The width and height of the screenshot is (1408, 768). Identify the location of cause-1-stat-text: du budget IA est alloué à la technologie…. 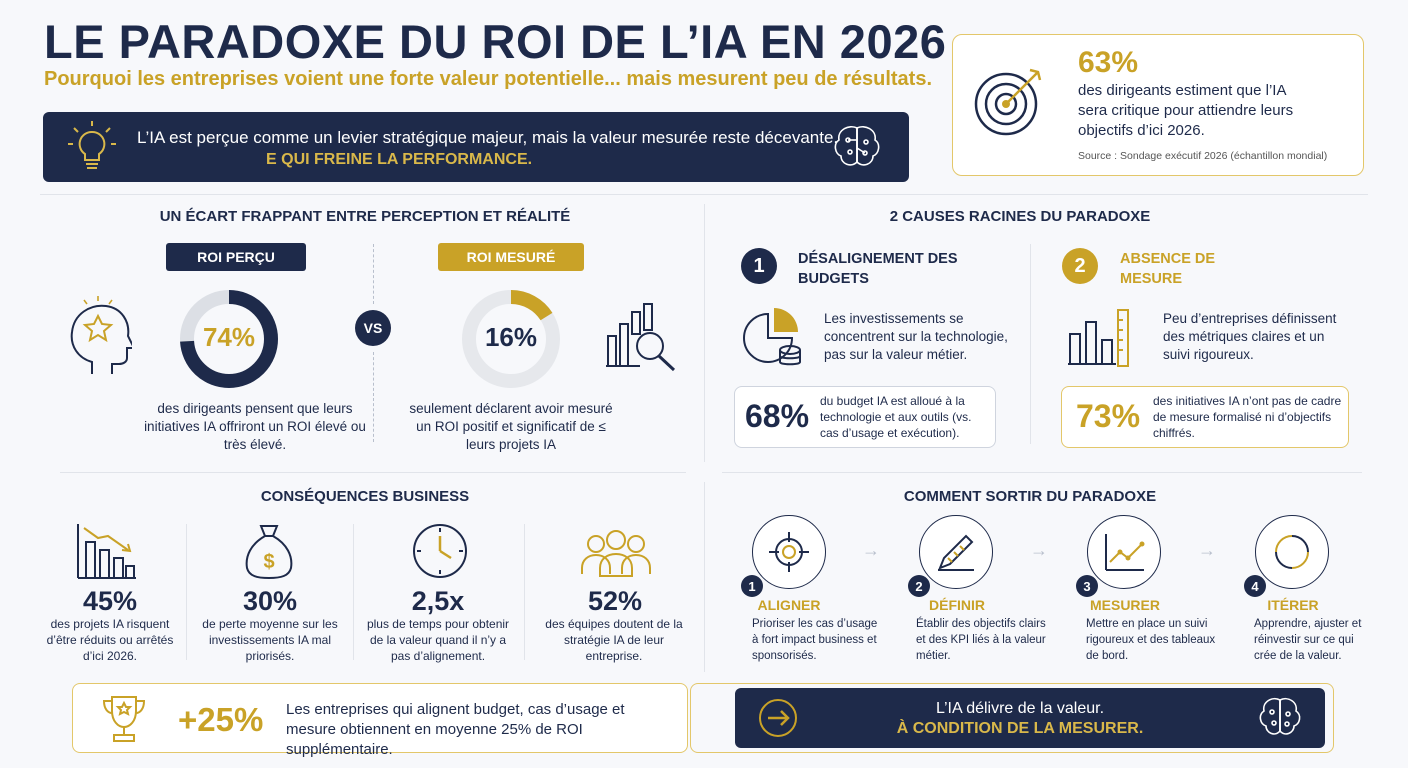
(896, 417).